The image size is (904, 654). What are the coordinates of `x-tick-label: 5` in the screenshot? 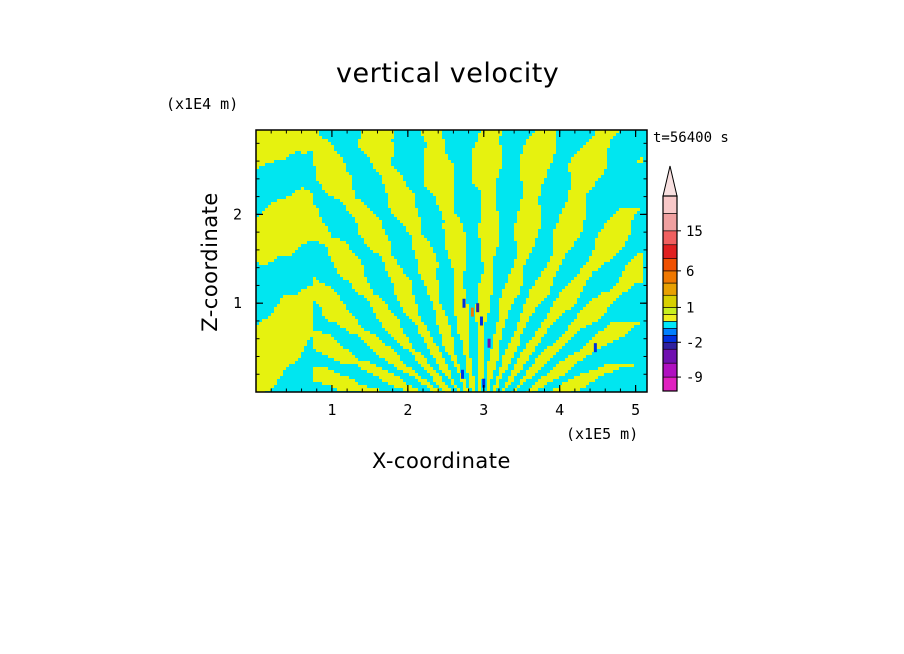 It's located at (635, 410).